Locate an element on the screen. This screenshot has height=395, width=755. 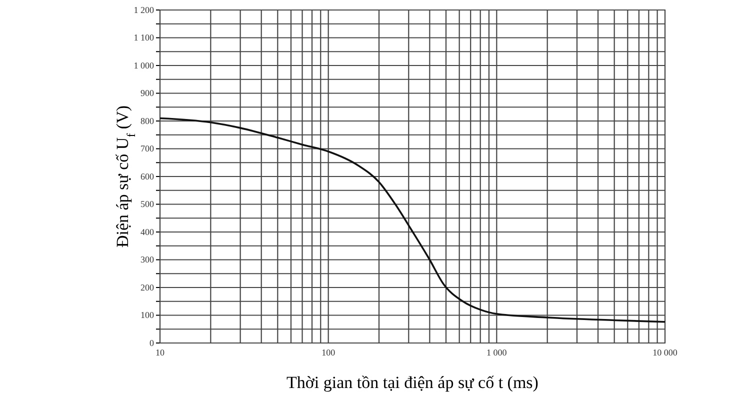
y-tick-label: 300 is located at coordinates (147, 259).